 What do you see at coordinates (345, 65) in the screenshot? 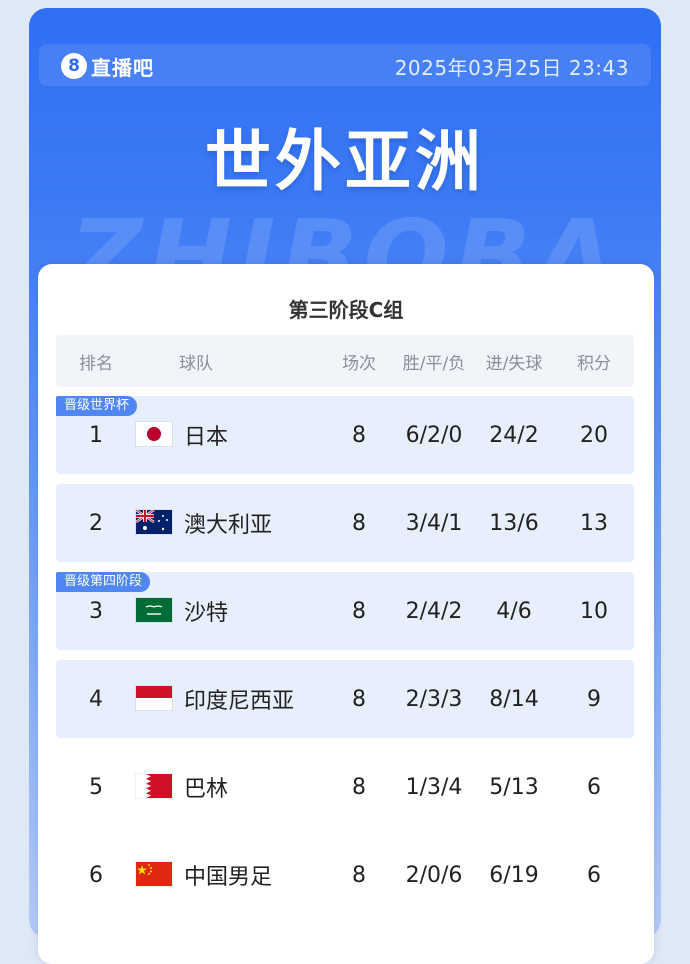
I see `top-bar` at bounding box center [345, 65].